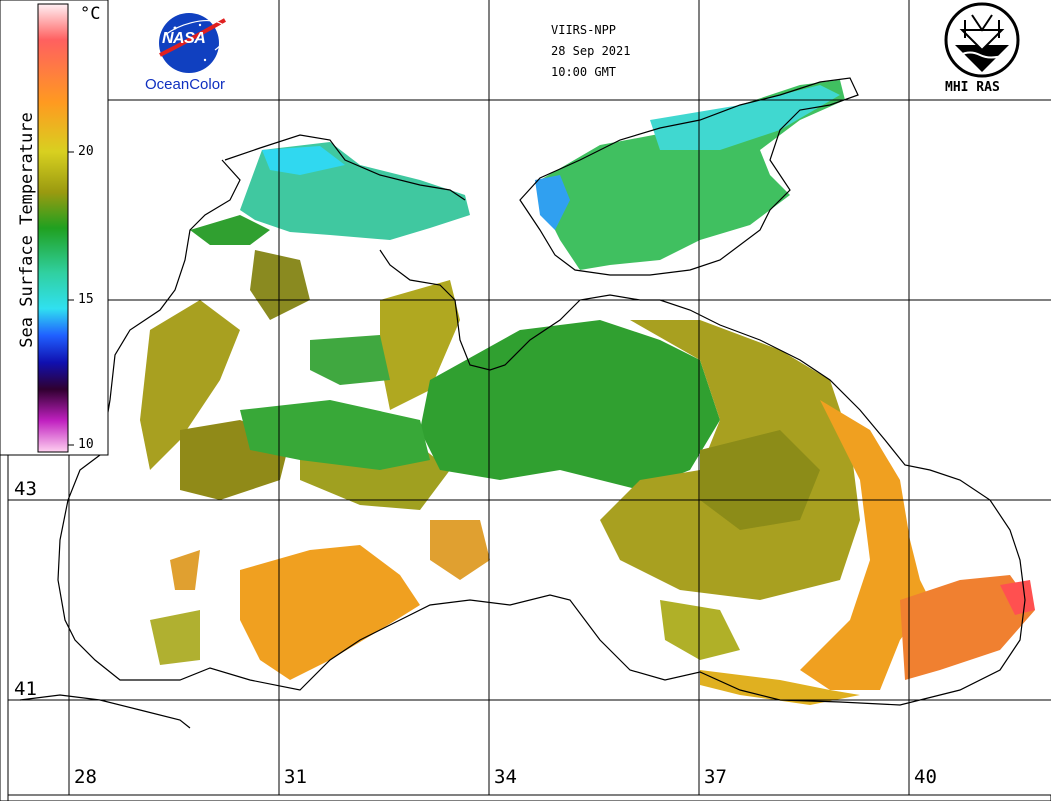  I want to click on colorbar-tick-10: 10, so click(86, 444).